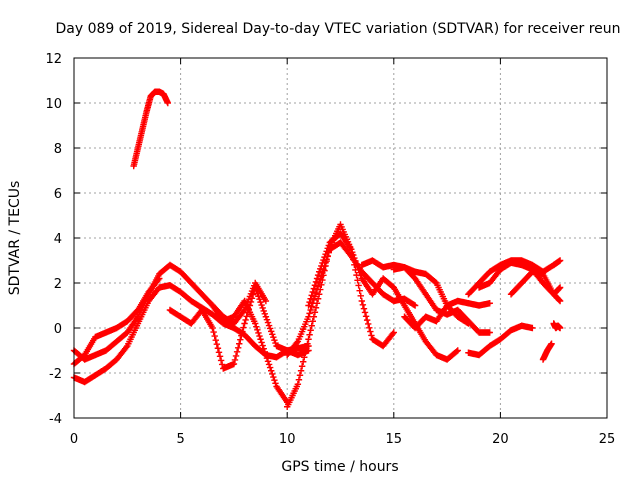 This screenshot has height=480, width=640. What do you see at coordinates (74, 439) in the screenshot?
I see `x-tick-label: 0` at bounding box center [74, 439].